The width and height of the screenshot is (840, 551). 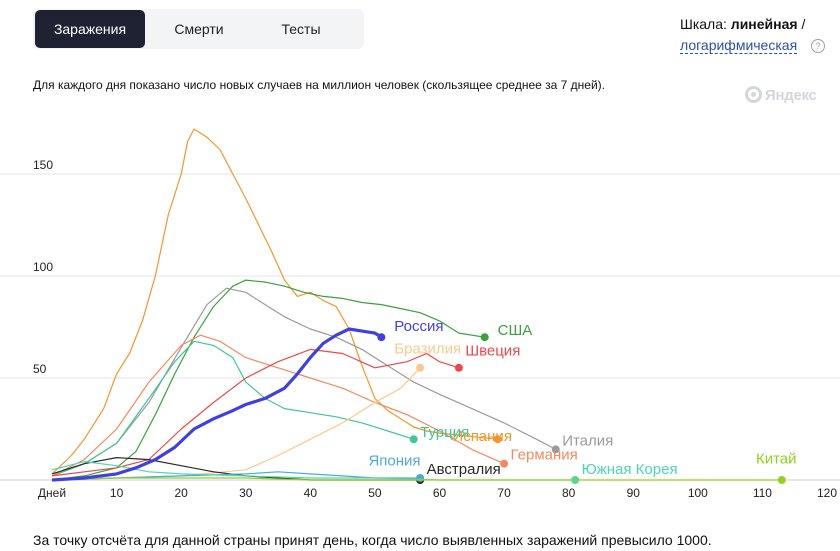 I want to click on yandex-logo-icon, so click(x=753, y=94).